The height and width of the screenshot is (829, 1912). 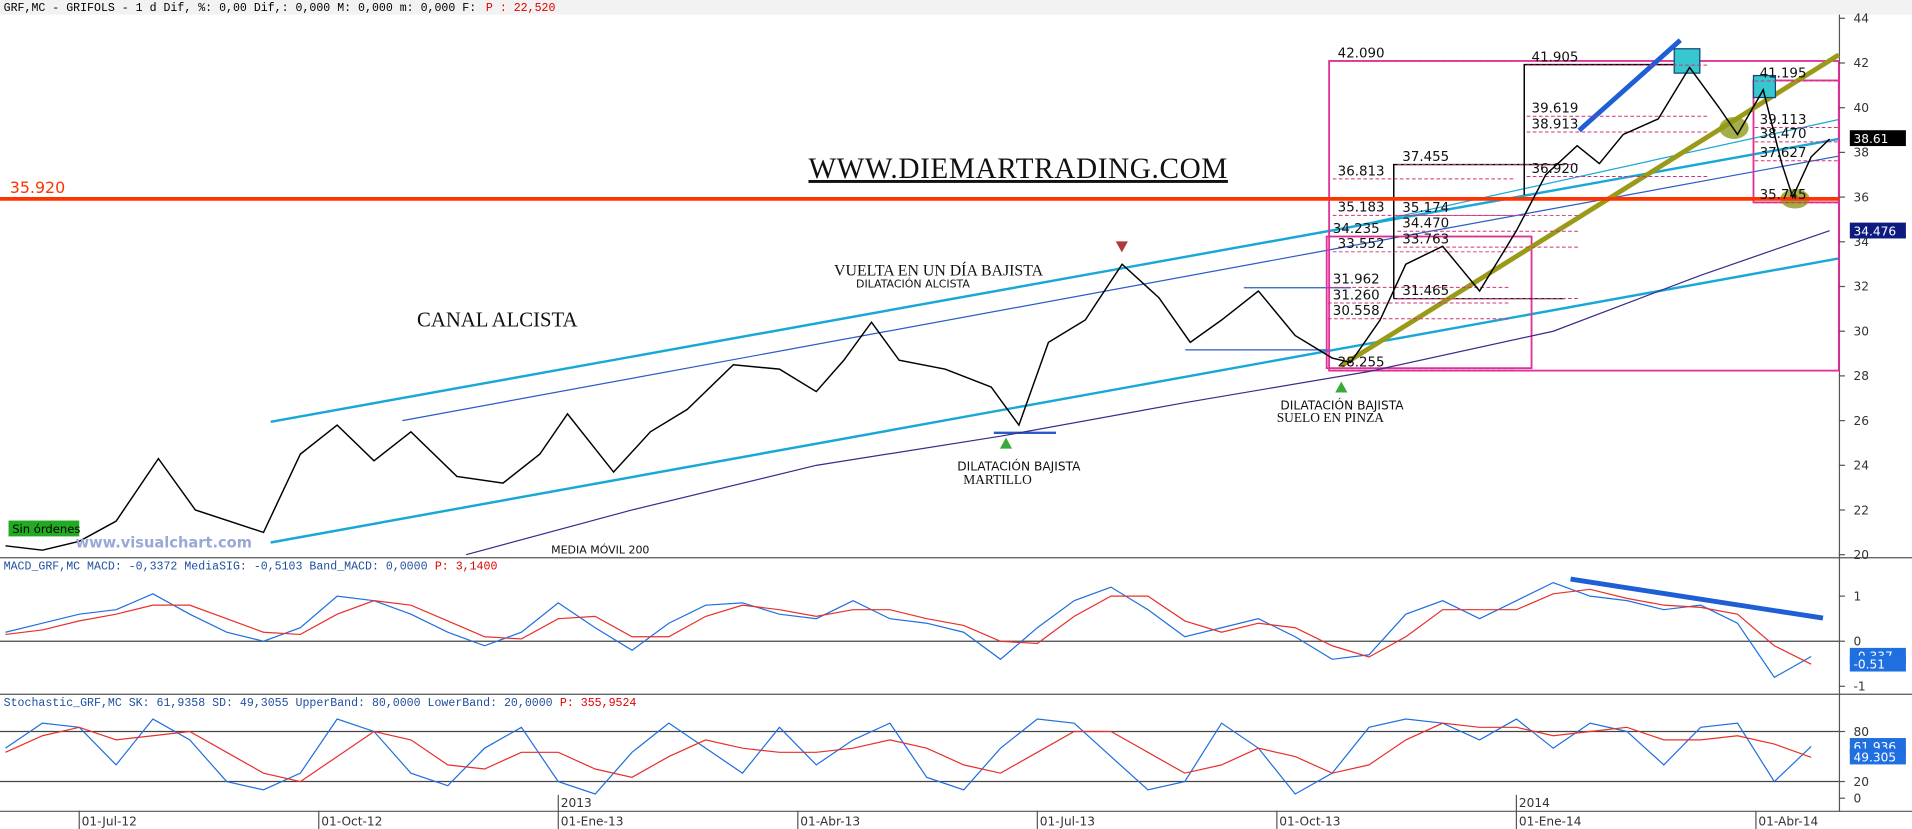 What do you see at coordinates (1356, 295) in the screenshot?
I see `level-label: 31.260` at bounding box center [1356, 295].